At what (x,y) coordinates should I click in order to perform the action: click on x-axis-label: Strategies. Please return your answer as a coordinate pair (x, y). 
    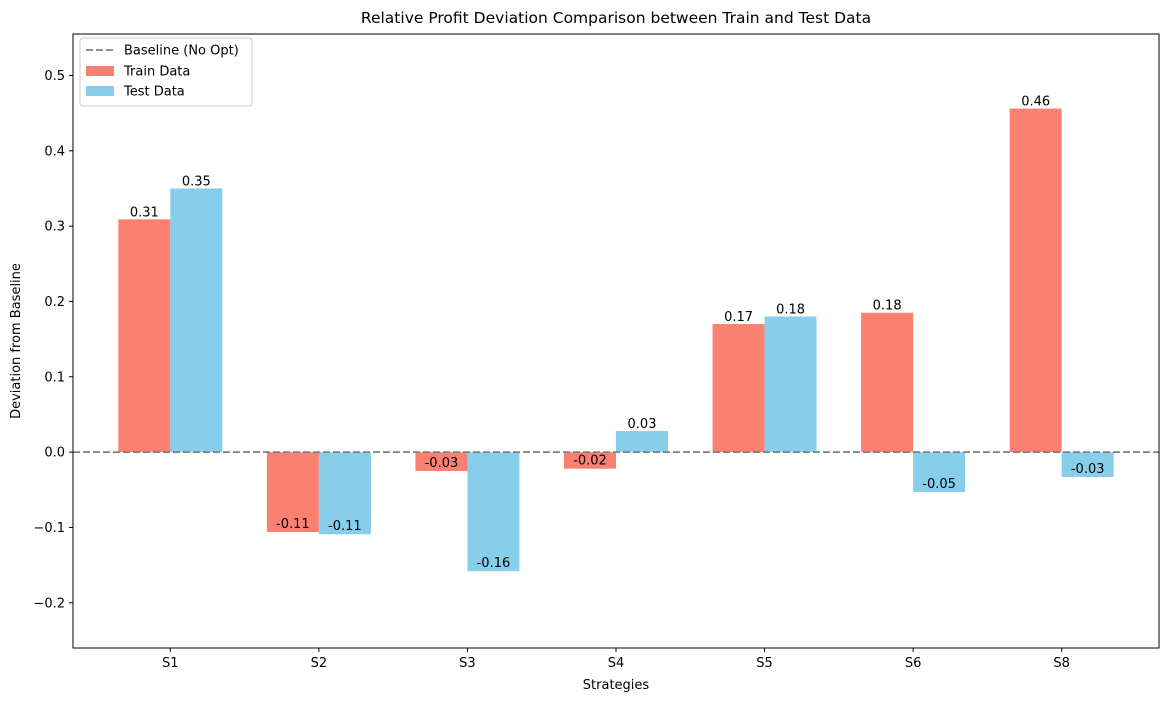
    Looking at the image, I should click on (616, 685).